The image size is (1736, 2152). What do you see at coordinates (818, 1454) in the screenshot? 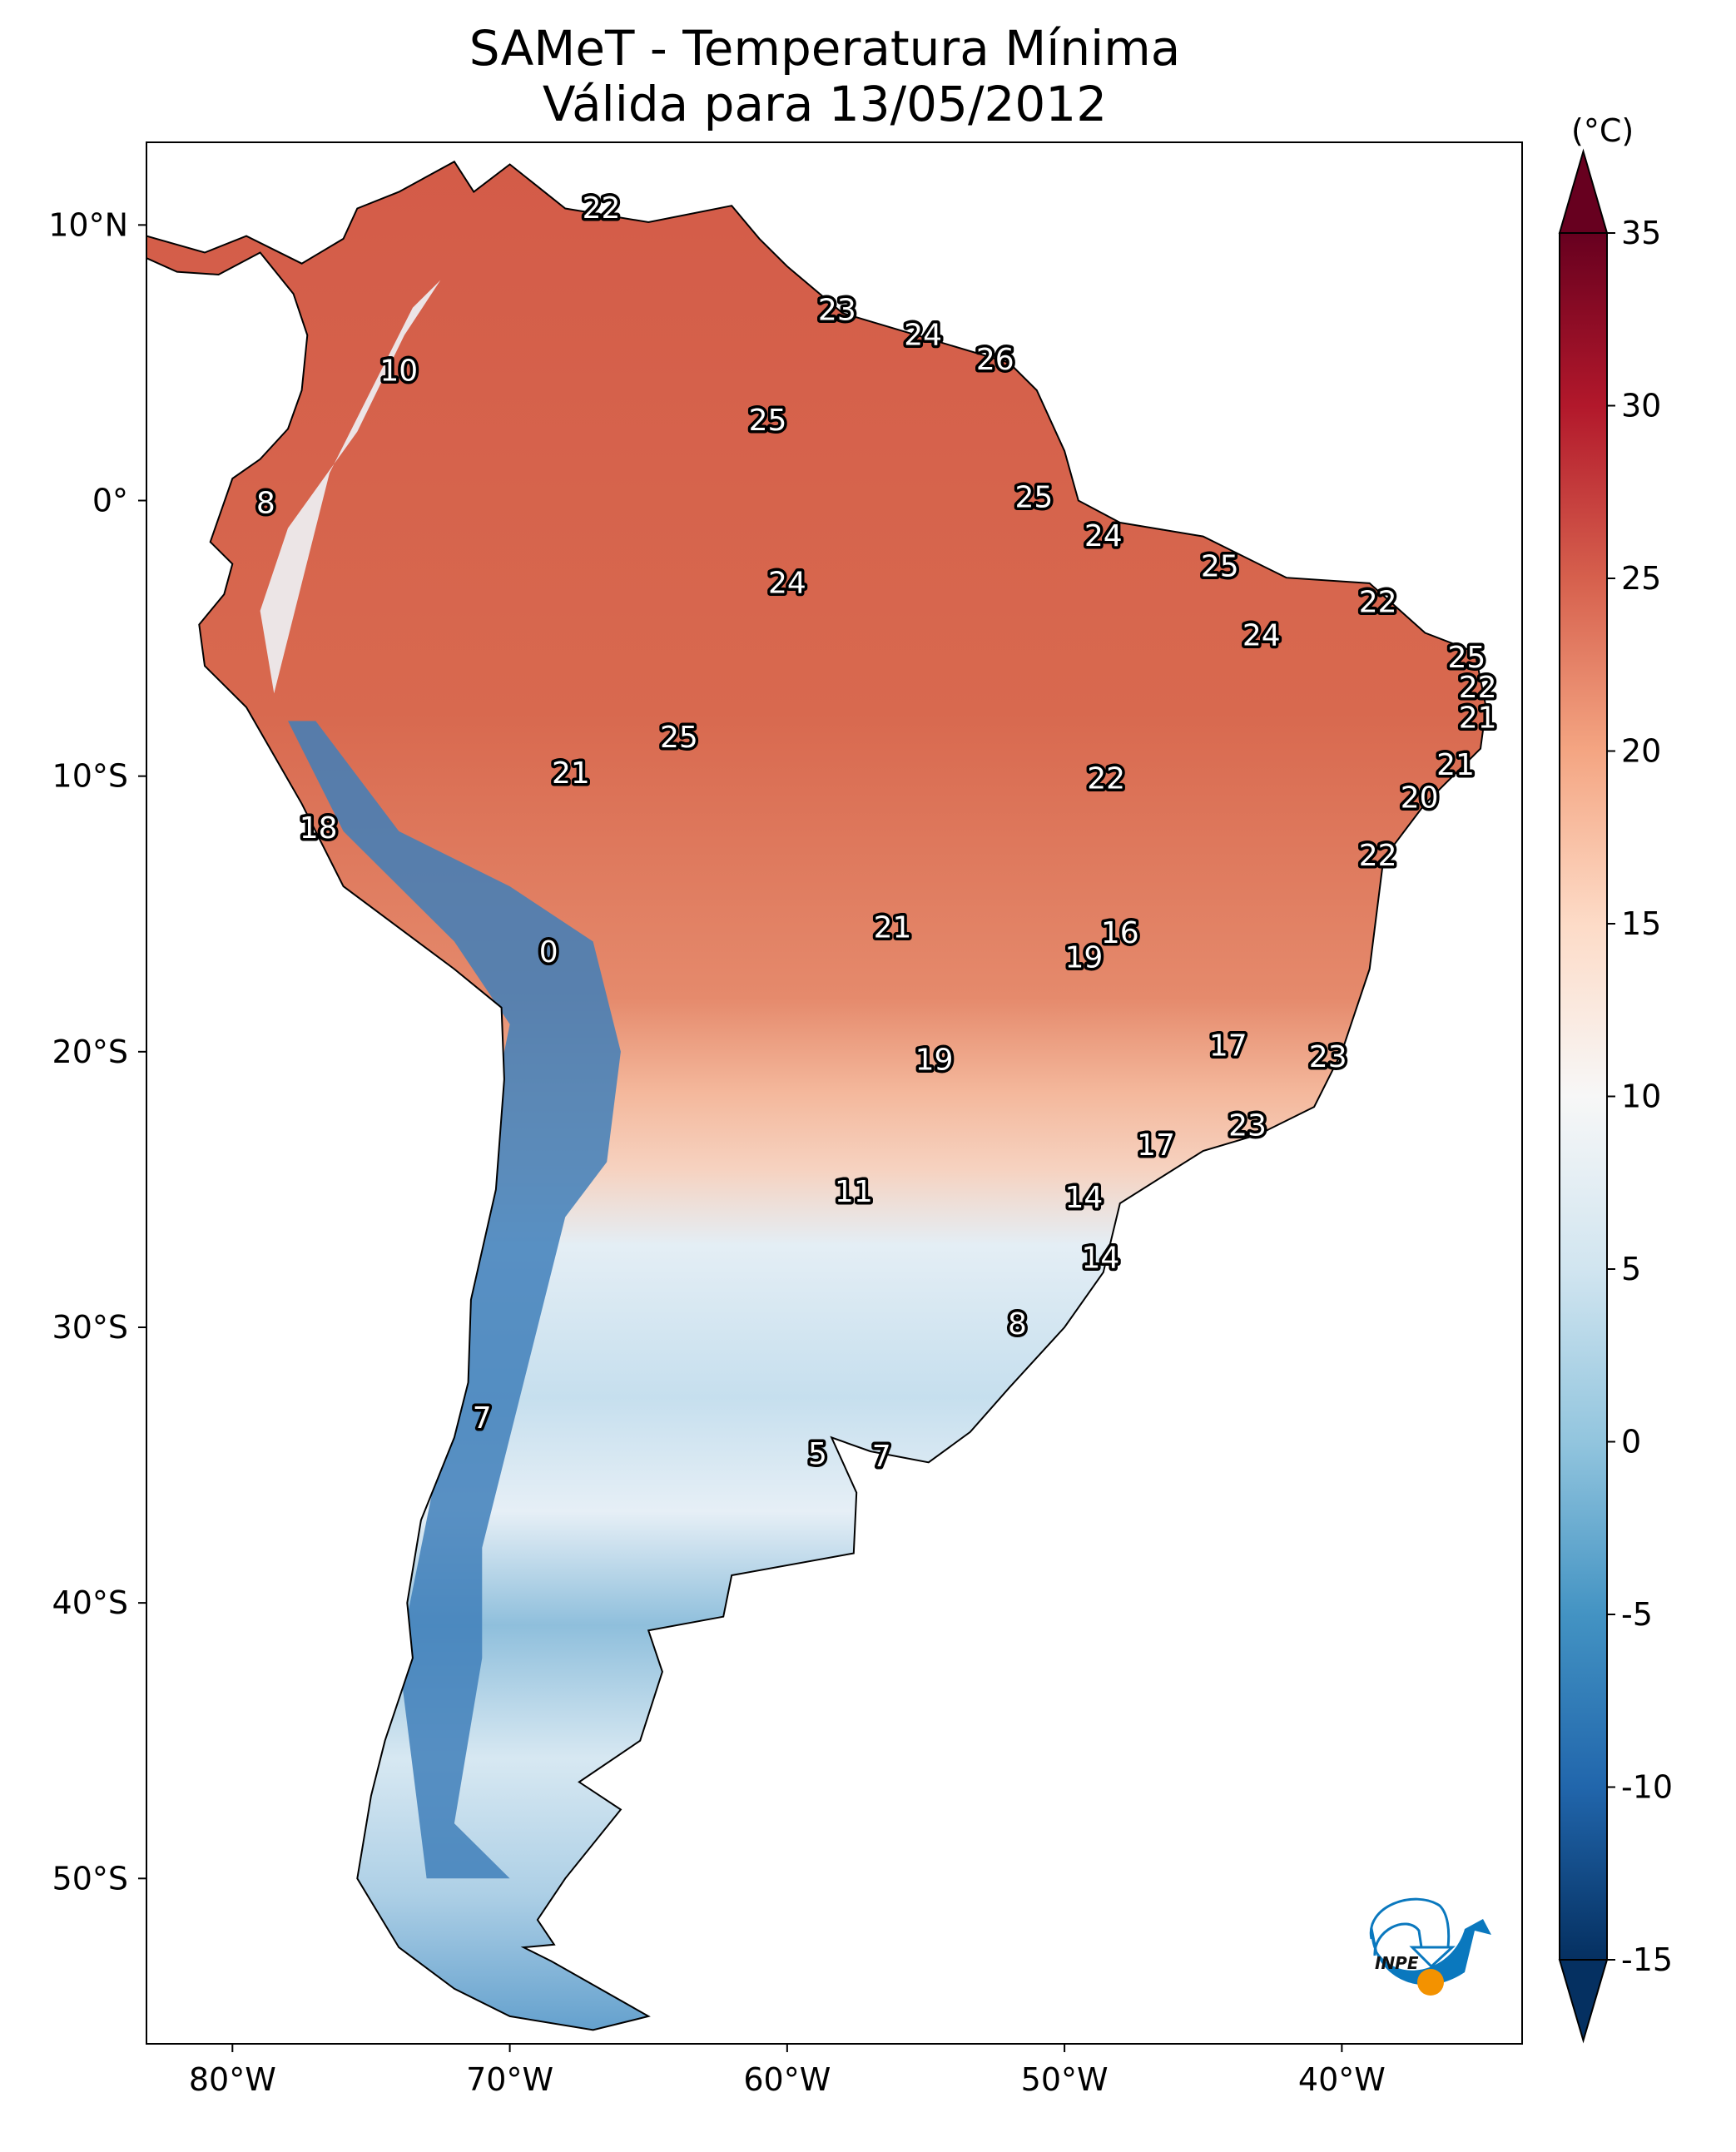
I see `station-label: 5` at bounding box center [818, 1454].